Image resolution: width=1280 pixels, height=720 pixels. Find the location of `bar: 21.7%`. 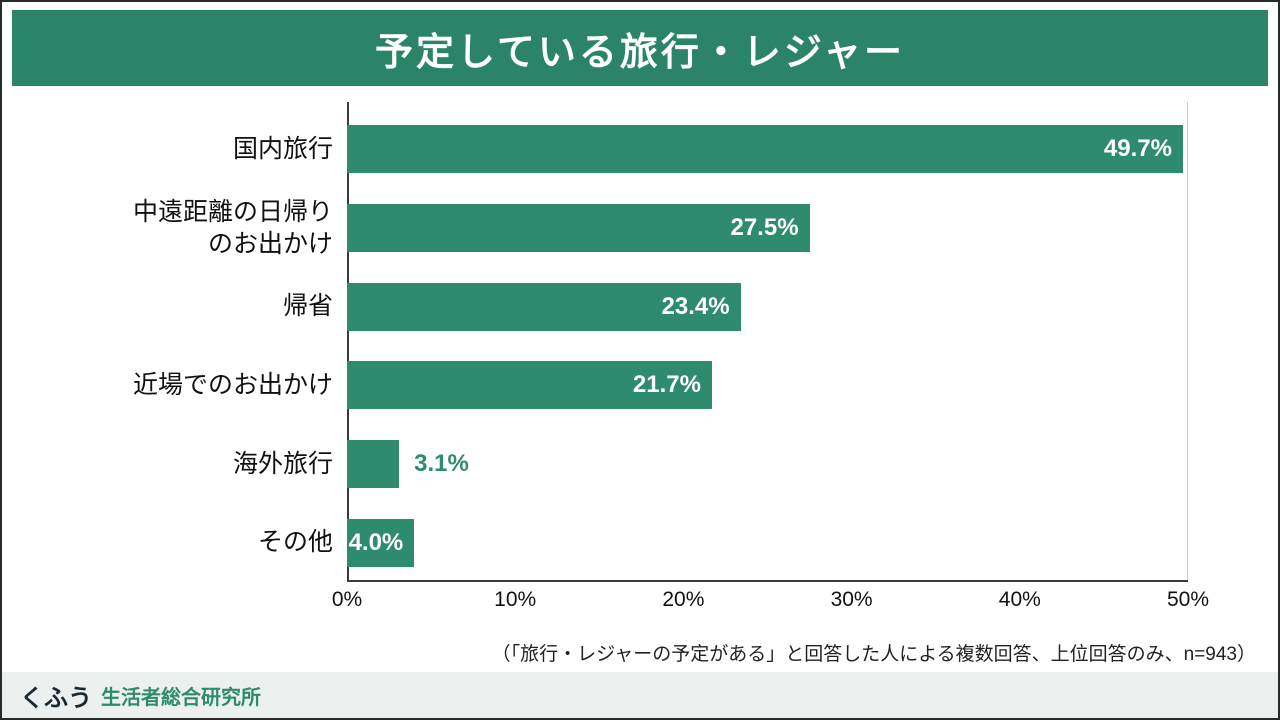

bar: 21.7% is located at coordinates (529, 385).